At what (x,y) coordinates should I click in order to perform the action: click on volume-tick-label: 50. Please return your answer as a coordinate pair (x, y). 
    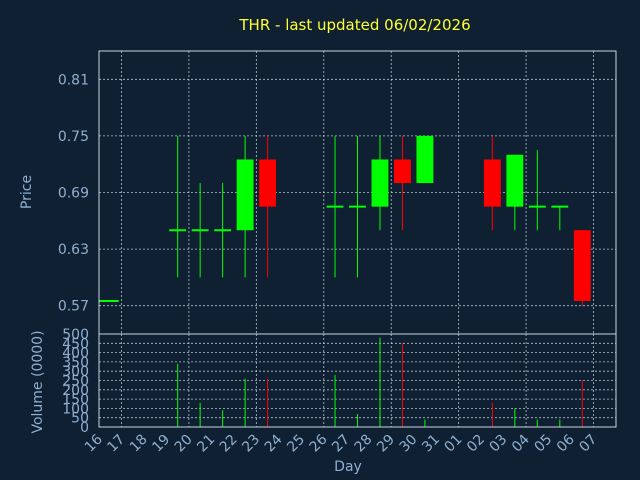
    Looking at the image, I should click on (80, 419).